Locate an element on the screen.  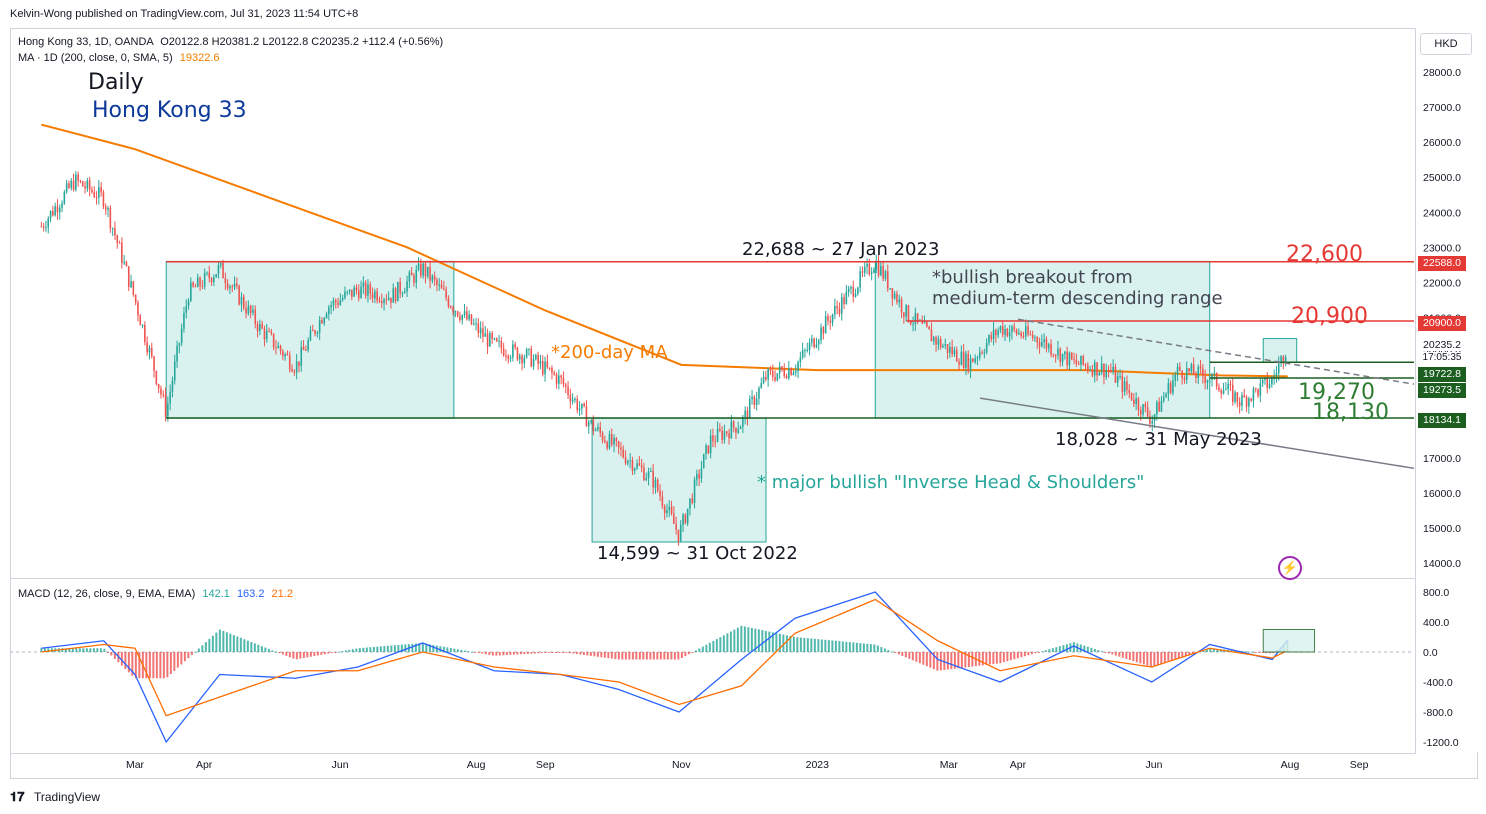
currency-button: HKD is located at coordinates (1446, 44).